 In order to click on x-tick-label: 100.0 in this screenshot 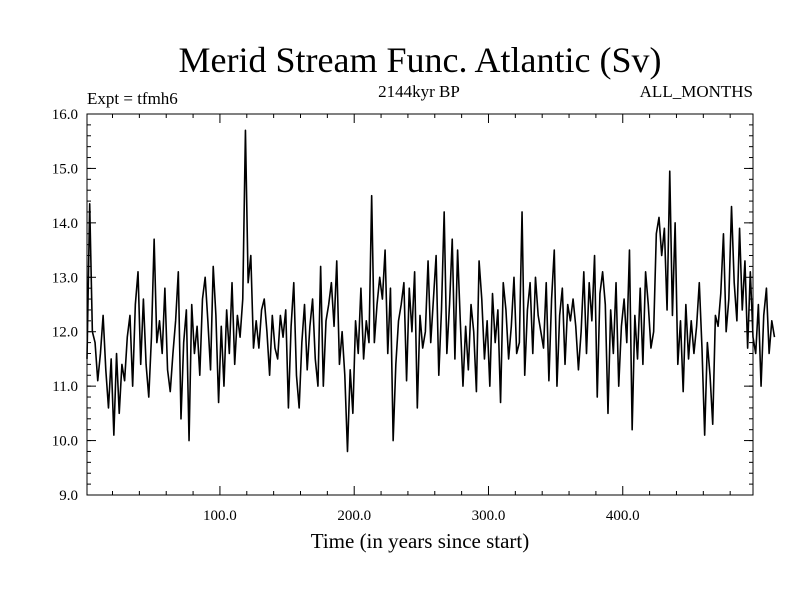, I will do `click(220, 516)`.